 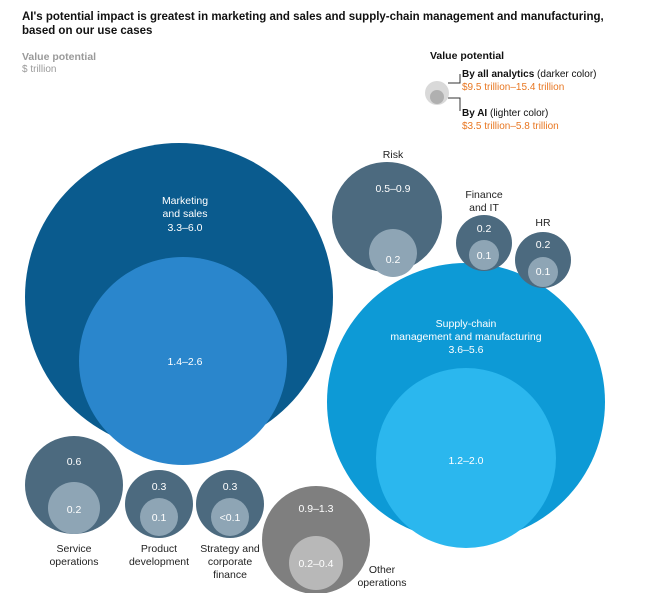 What do you see at coordinates (230, 575) in the screenshot?
I see `label-strategy-name3: finance` at bounding box center [230, 575].